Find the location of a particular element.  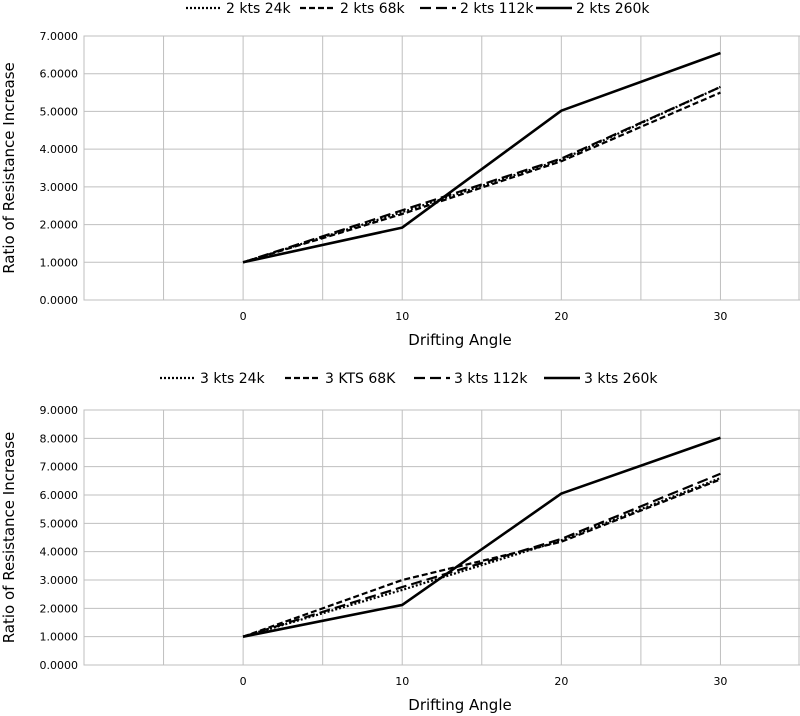

legend-label: 2 kts 68k is located at coordinates (373, 9).